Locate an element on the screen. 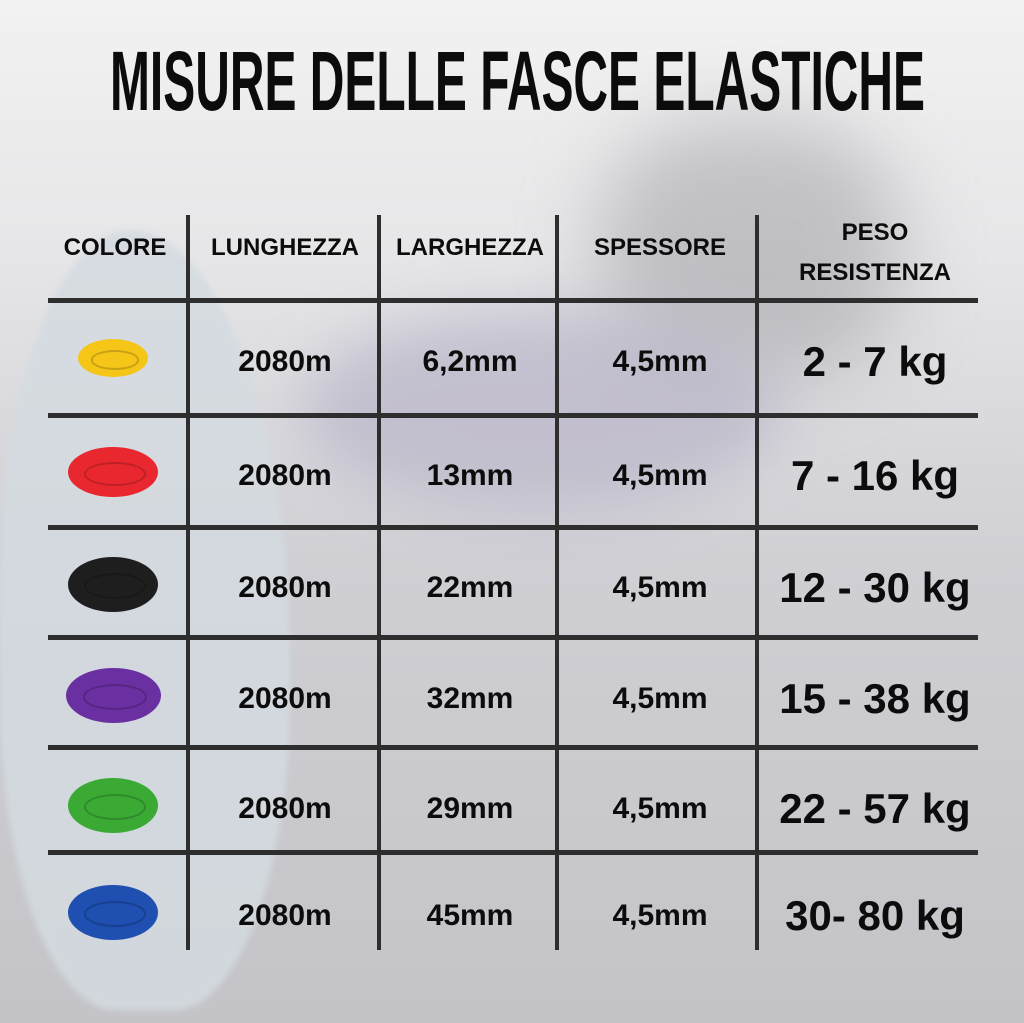  header-resistenza: RESISTENZA is located at coordinates (874, 272).